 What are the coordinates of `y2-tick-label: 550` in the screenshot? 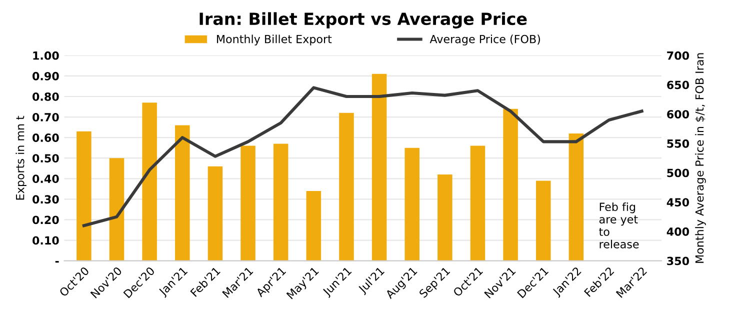 It's located at (678, 143).